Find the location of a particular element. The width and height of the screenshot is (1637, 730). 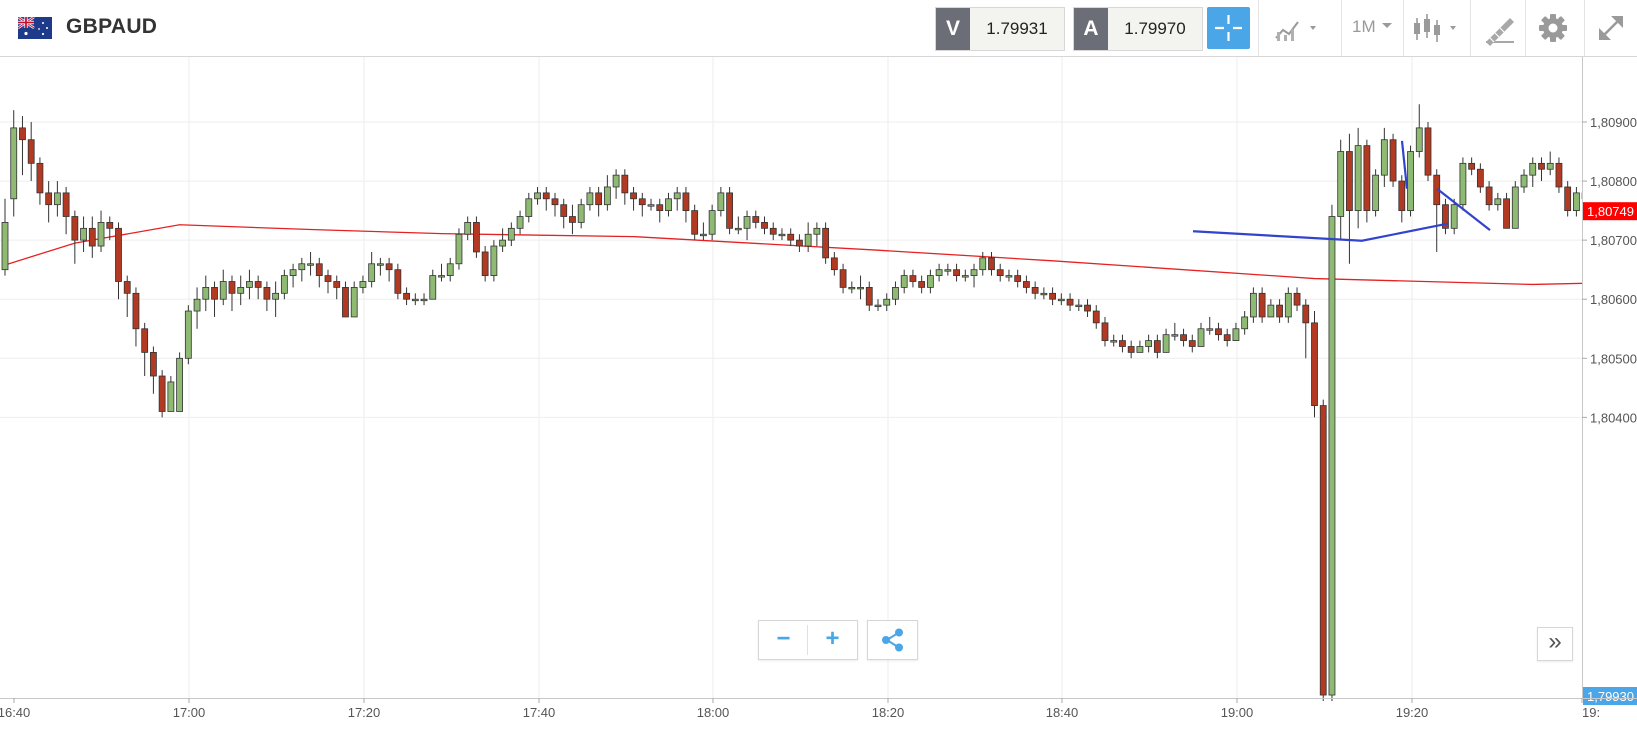

price-tick-label: 1,80500 is located at coordinates (1613, 358).